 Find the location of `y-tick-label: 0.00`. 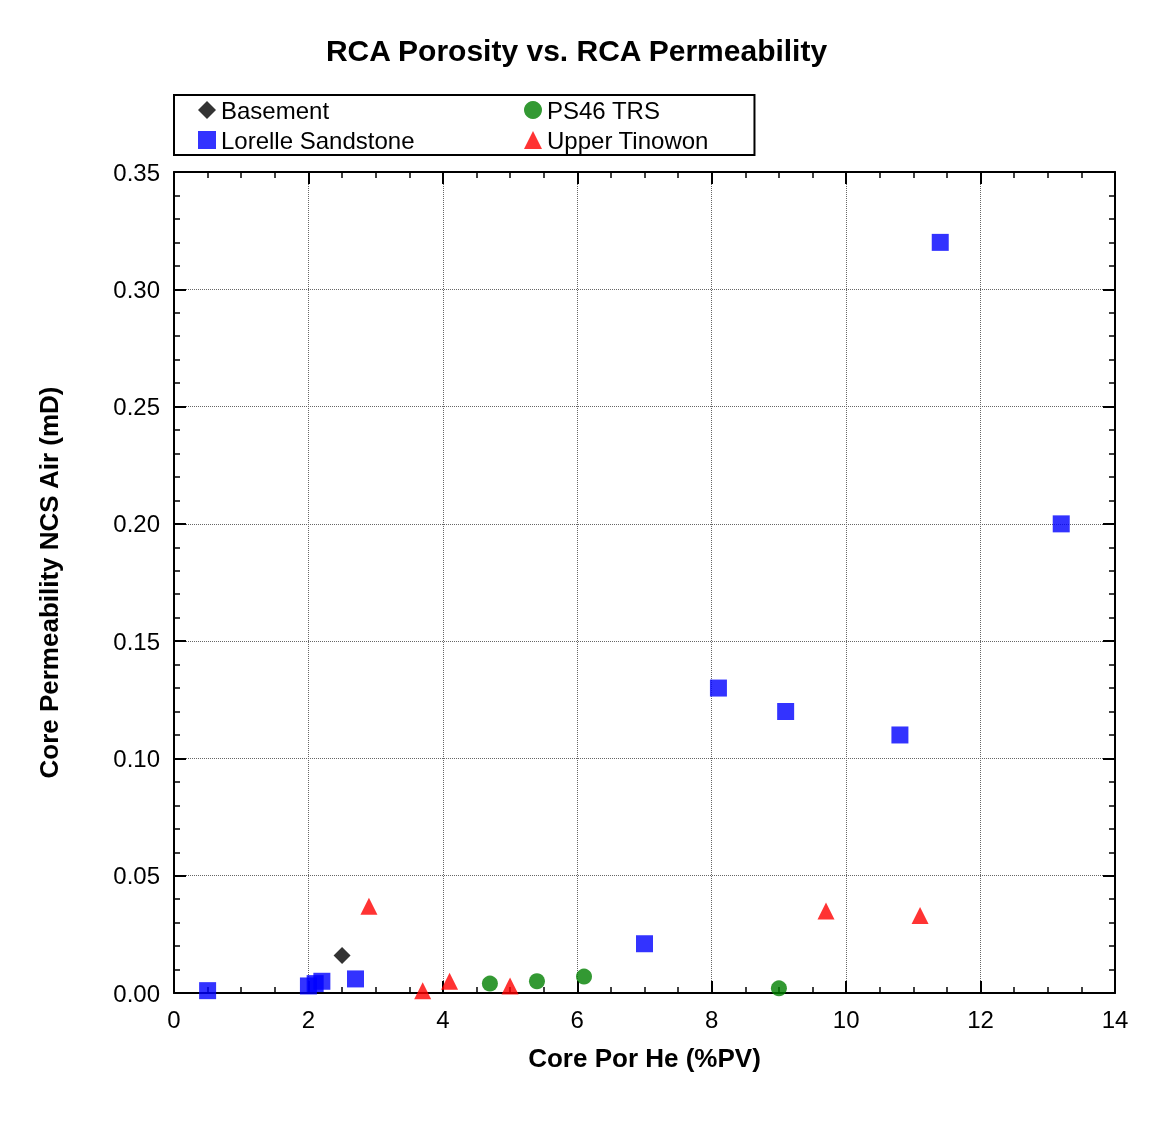

y-tick-label: 0.00 is located at coordinates (136, 993).